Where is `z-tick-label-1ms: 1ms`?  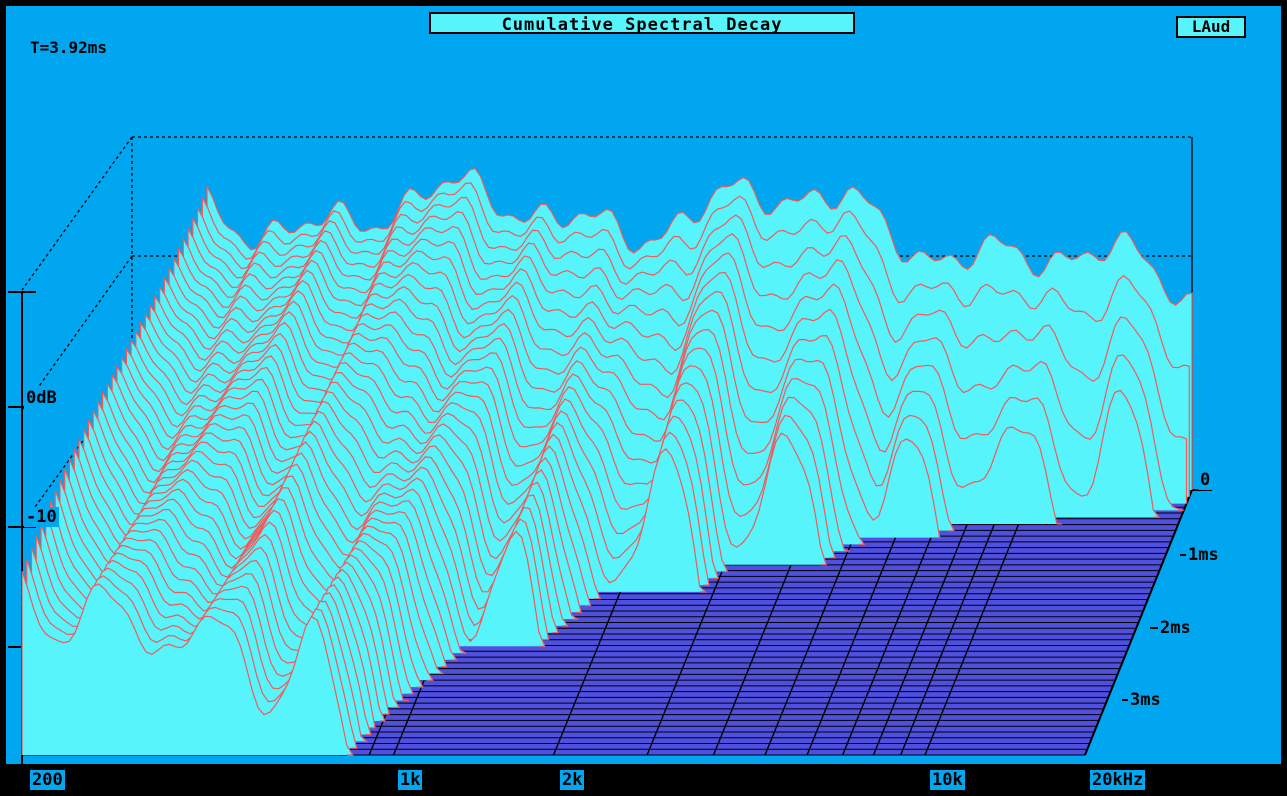 z-tick-label-1ms: 1ms is located at coordinates (1203, 555).